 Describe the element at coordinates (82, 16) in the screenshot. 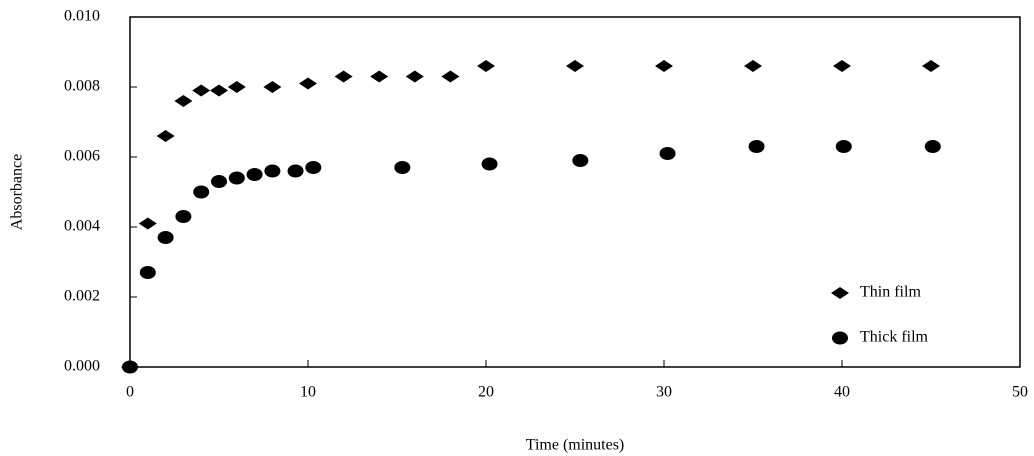

I see `y-tick-label: 0.010` at that location.